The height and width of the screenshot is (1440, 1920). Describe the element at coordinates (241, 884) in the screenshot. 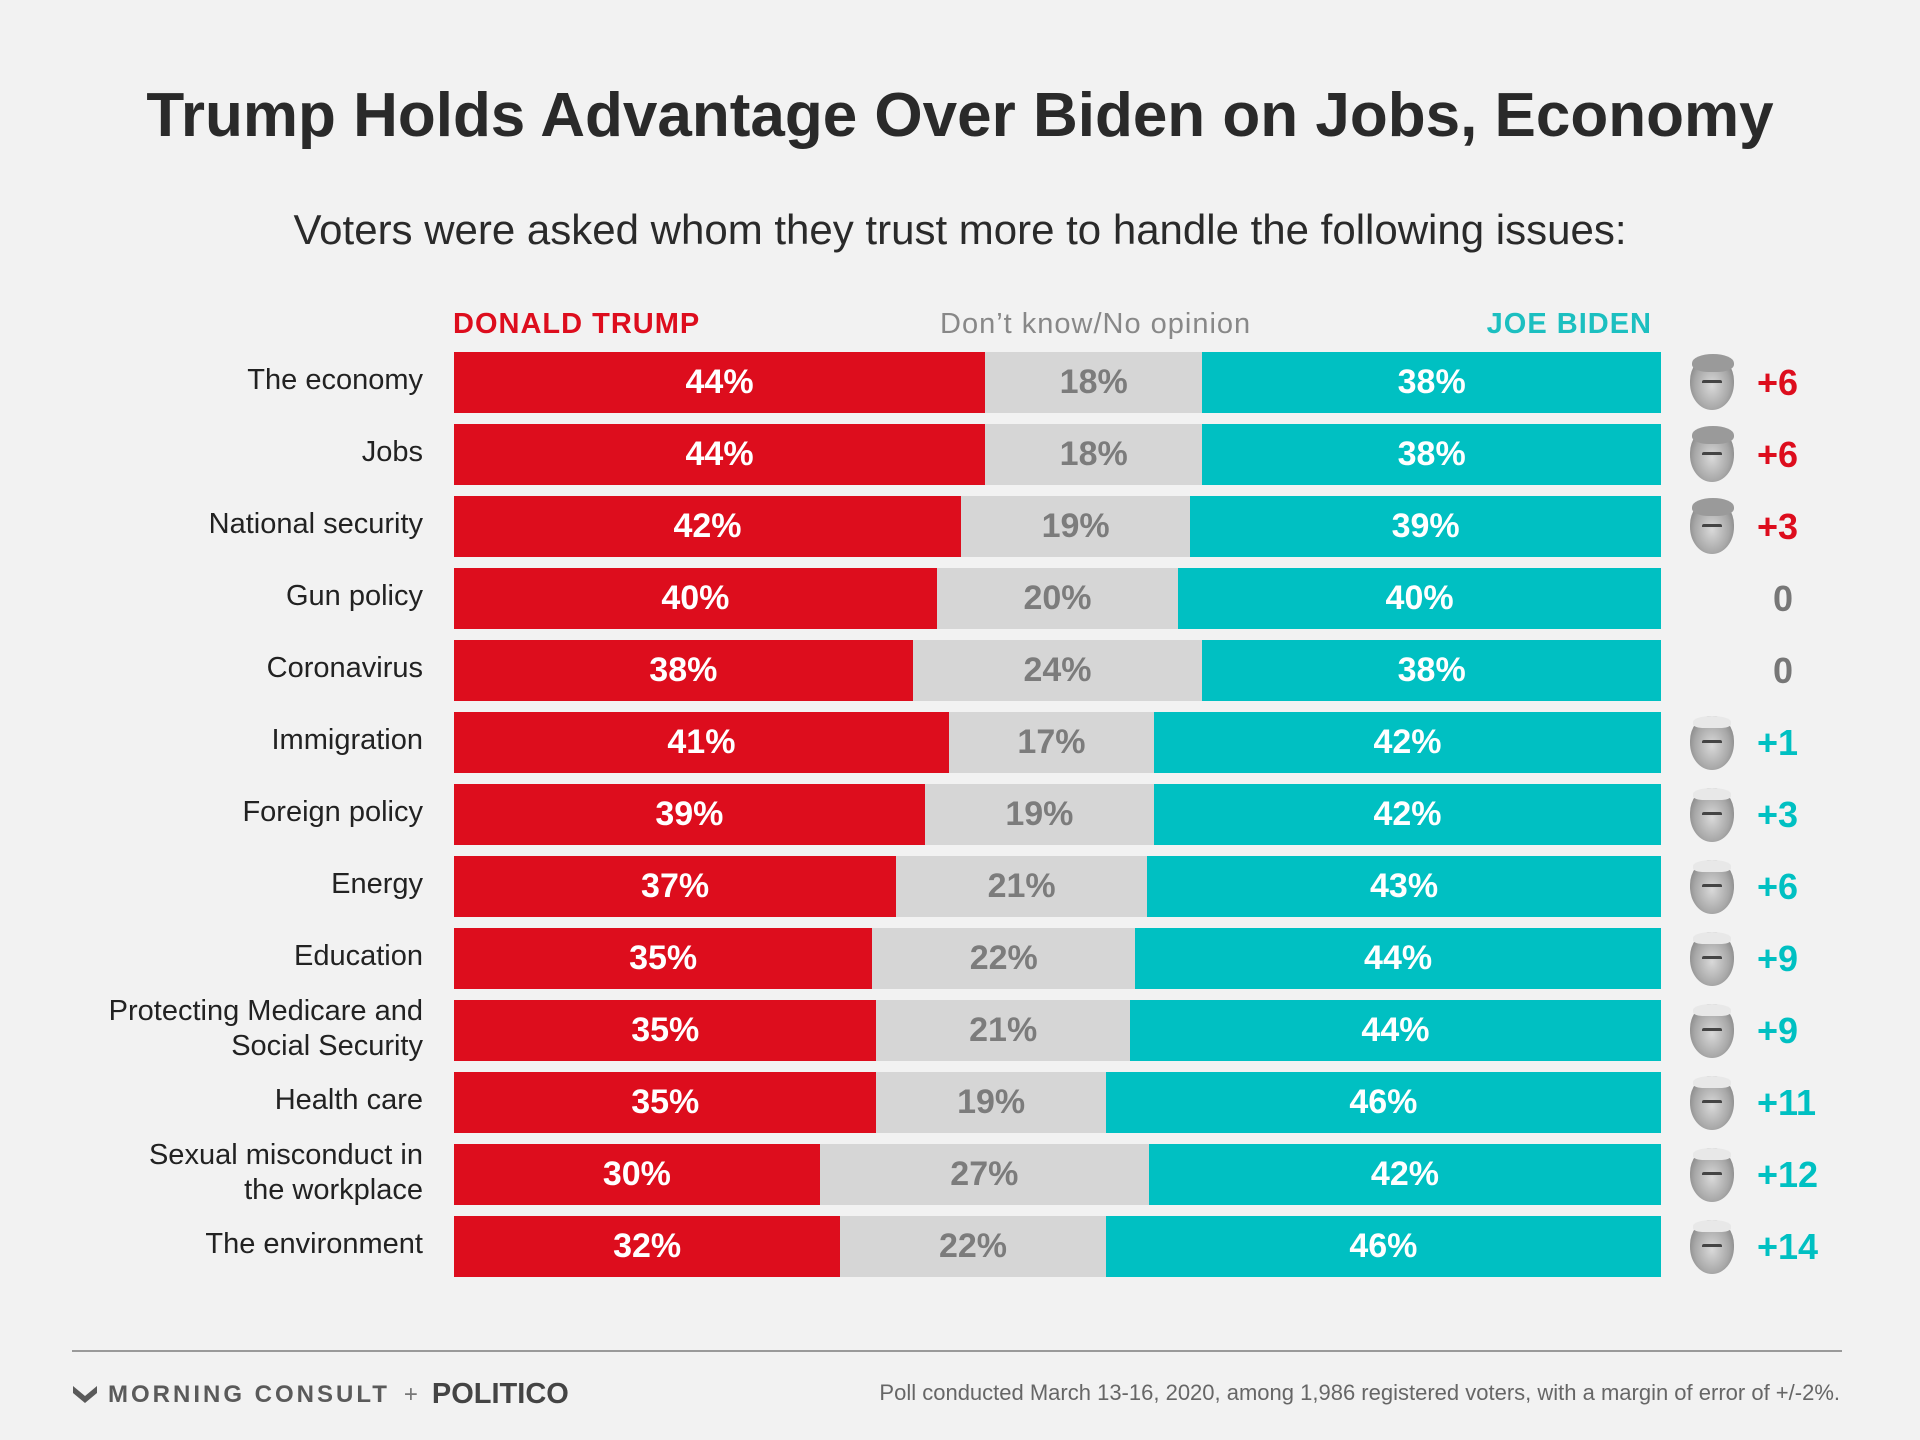

I see `category-label: Energy` at that location.